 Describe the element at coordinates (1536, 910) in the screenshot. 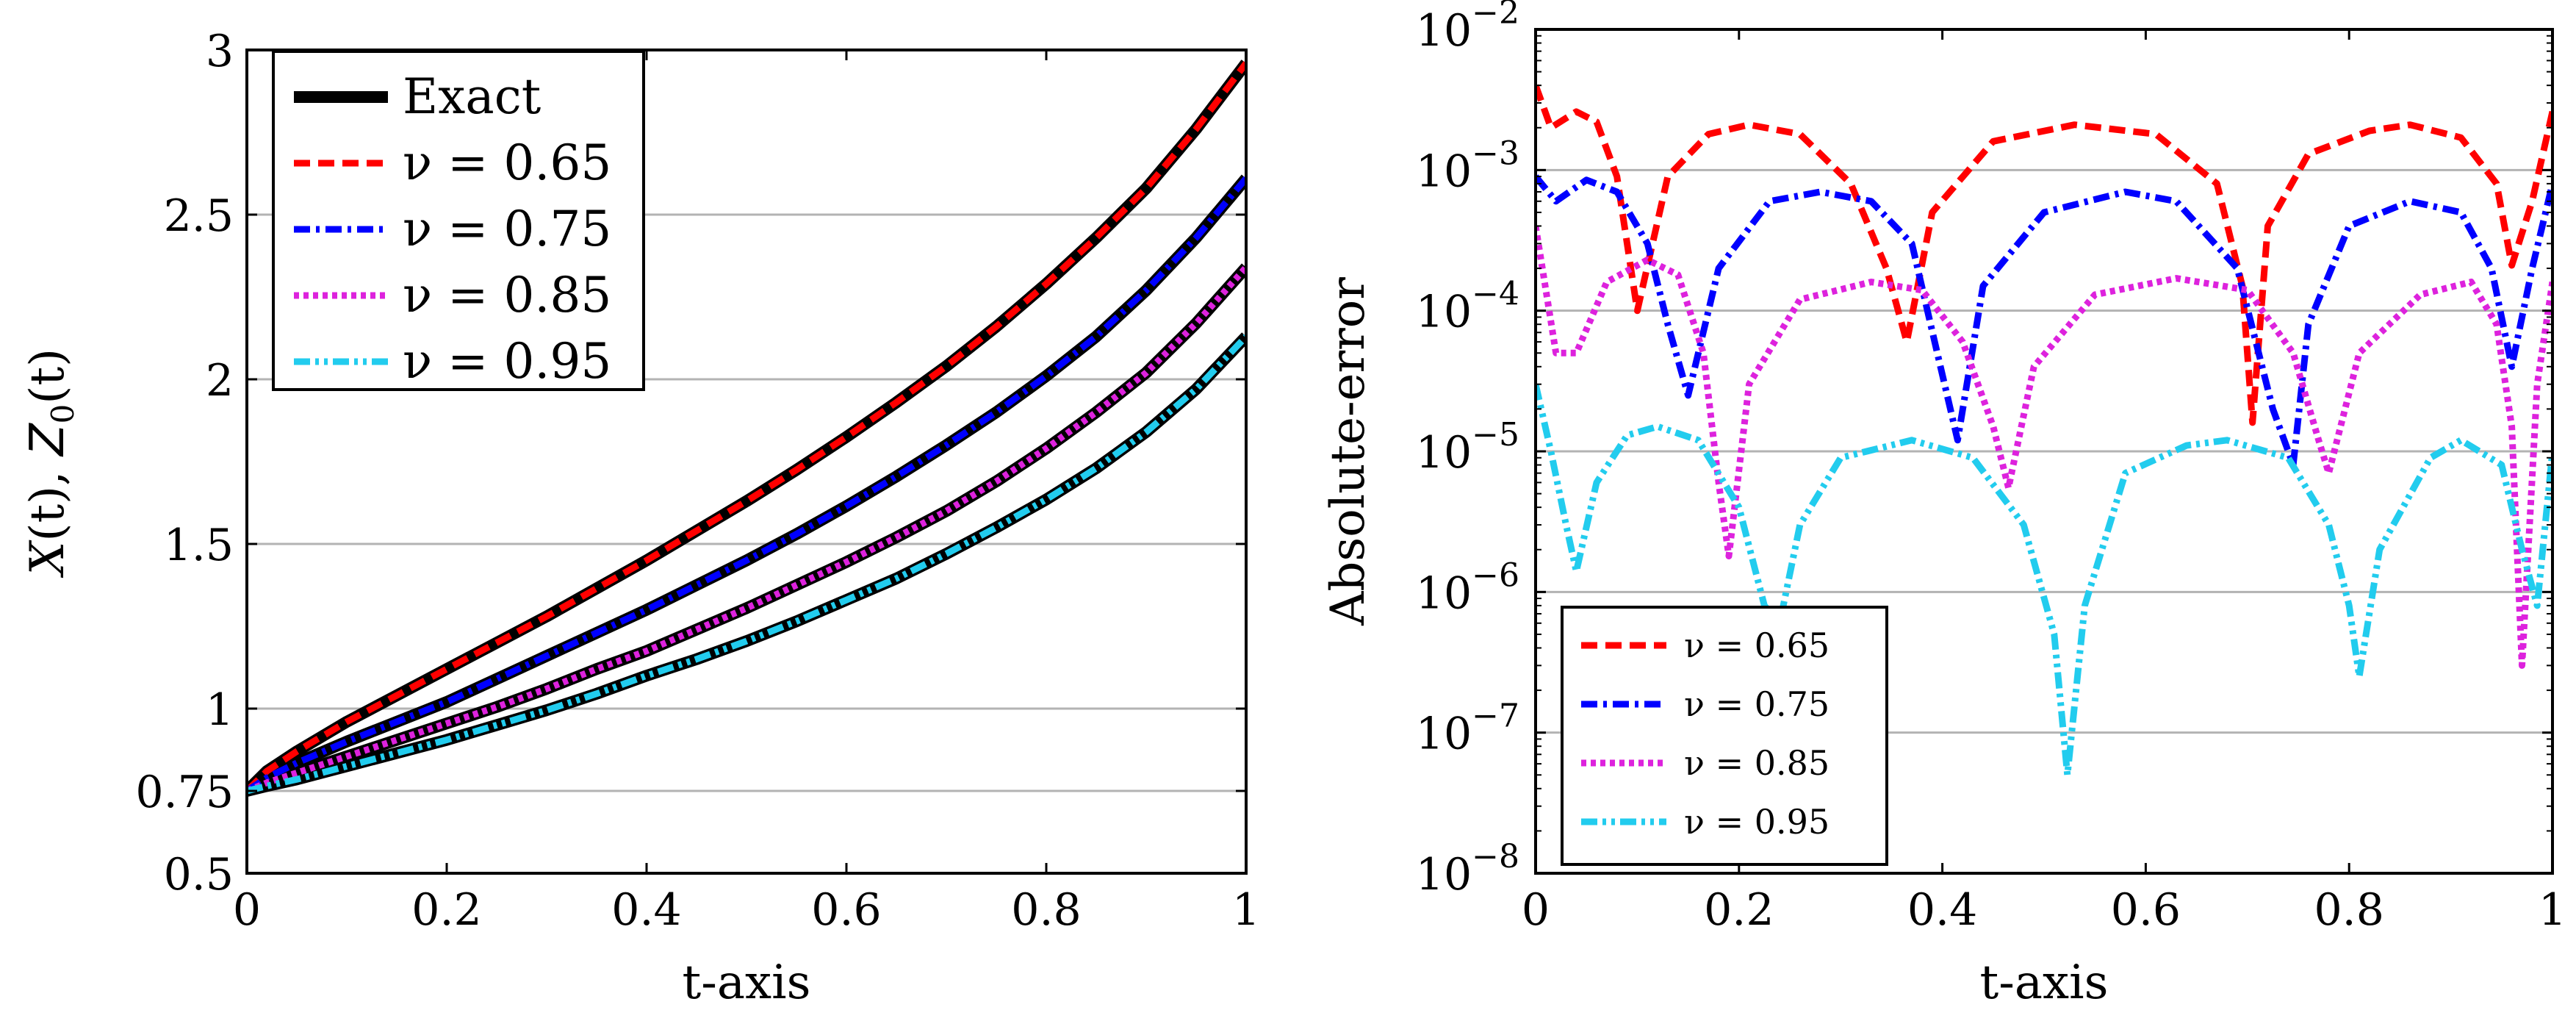

I see `right-x-tick-label: 0` at that location.